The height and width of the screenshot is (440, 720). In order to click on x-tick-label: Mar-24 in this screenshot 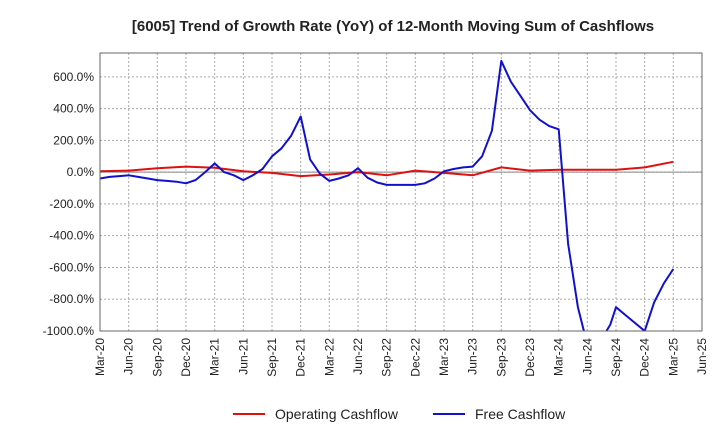, I will do `click(559, 357)`.